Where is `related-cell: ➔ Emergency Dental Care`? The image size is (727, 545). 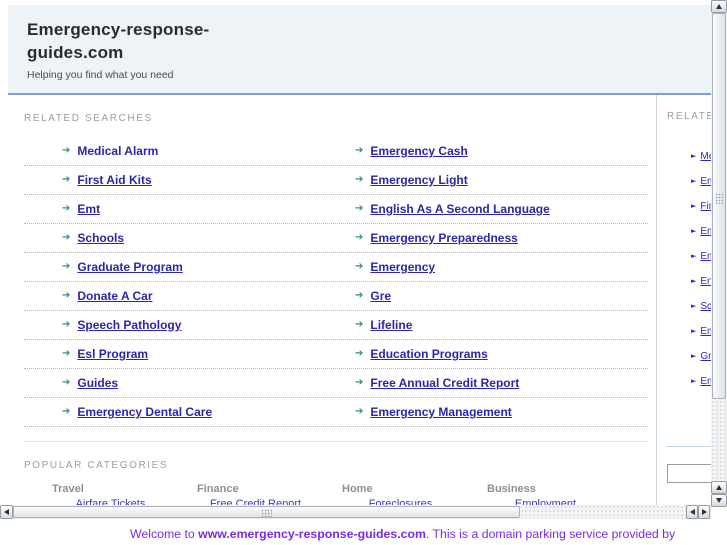 related-cell: ➔ Emergency Dental Care is located at coordinates (188, 412).